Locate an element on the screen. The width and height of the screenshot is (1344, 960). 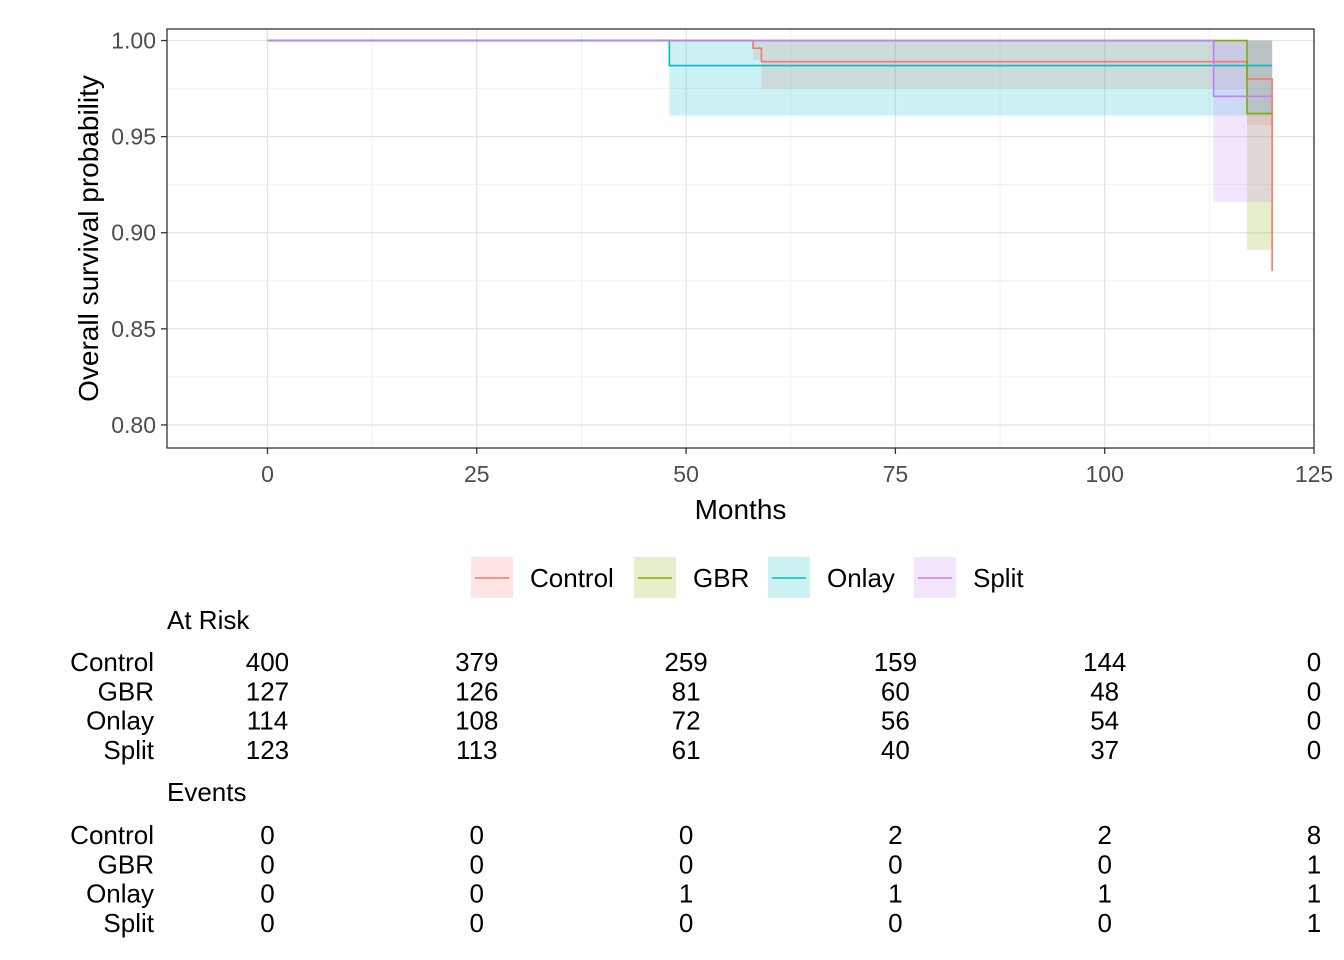
y-axis-title: Overall survival probability is located at coordinates (88, 238).